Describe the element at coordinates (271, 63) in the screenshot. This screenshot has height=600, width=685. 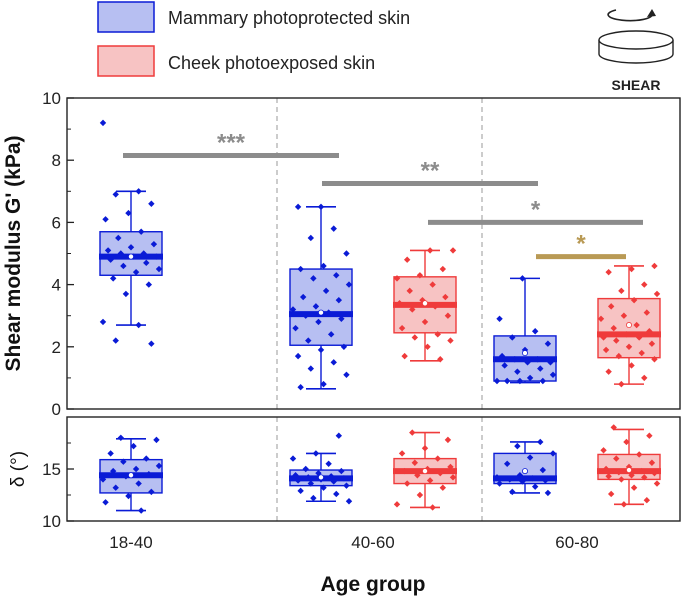
I see `legend-label-cheek: Cheek photoexposed skin` at that location.